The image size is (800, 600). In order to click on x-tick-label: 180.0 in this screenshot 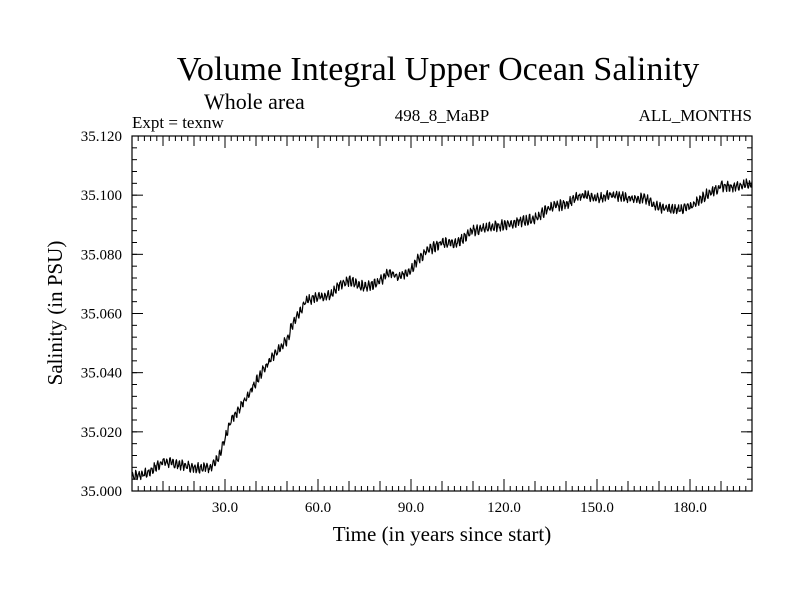, I will do `click(690, 508)`.